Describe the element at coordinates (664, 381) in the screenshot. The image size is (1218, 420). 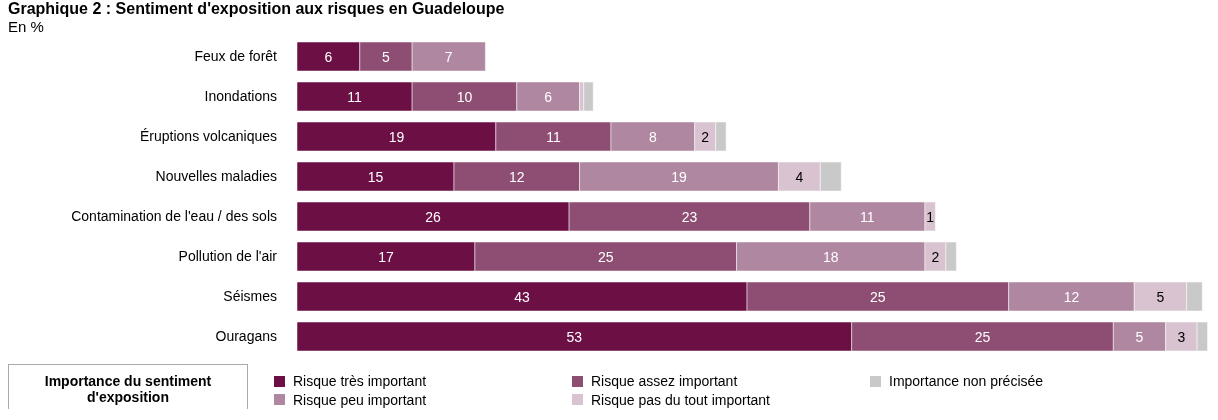
I see `legend-label: Risque assez important` at that location.